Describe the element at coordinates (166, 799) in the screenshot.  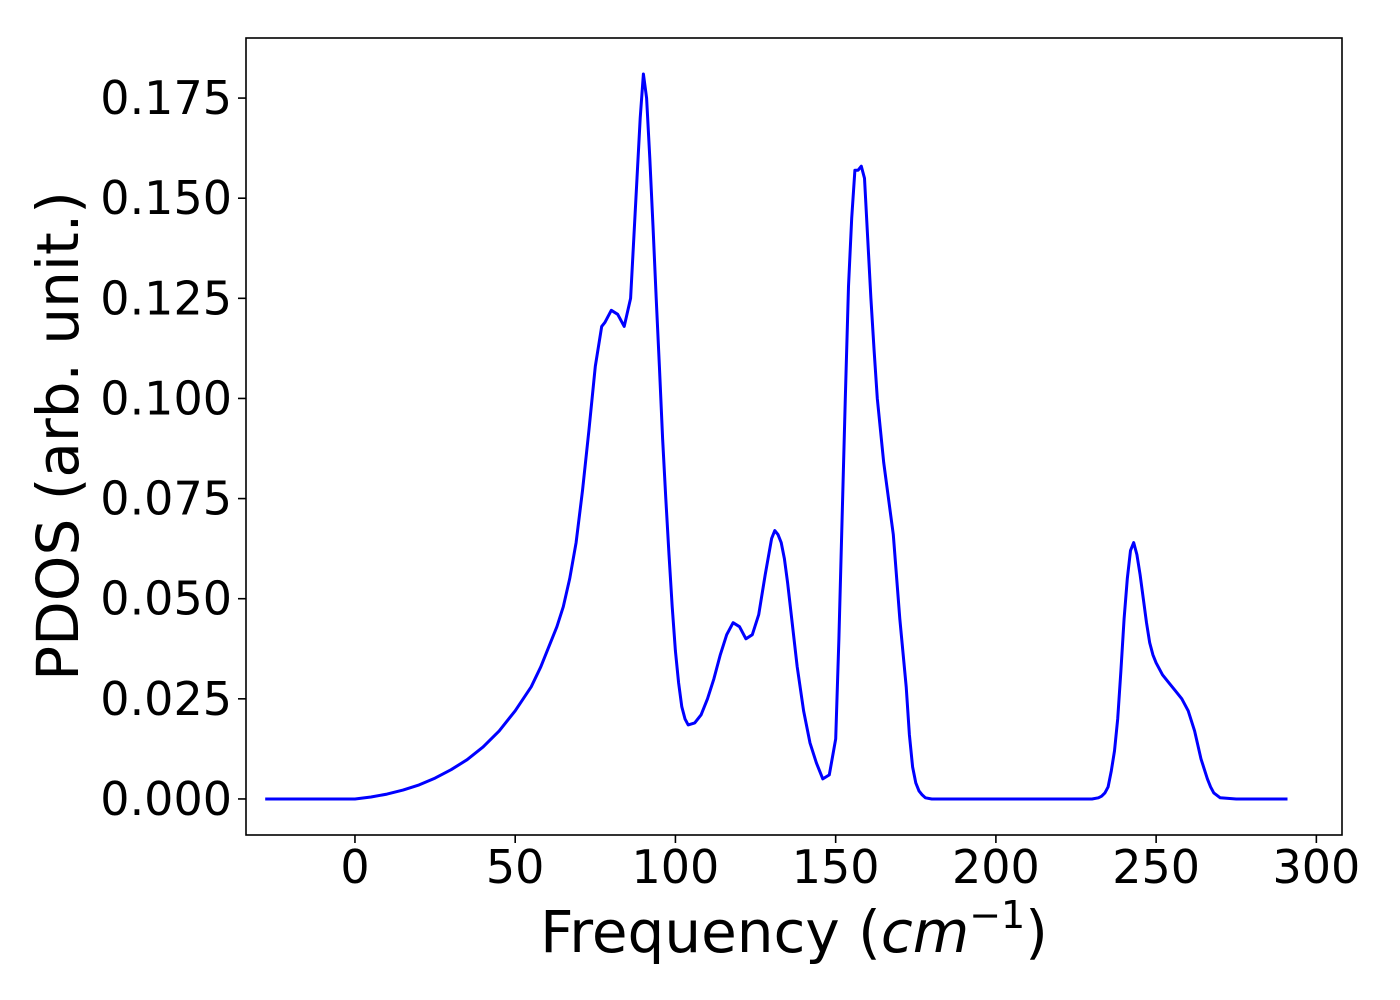
I see `y-tick-label: 0.000` at that location.